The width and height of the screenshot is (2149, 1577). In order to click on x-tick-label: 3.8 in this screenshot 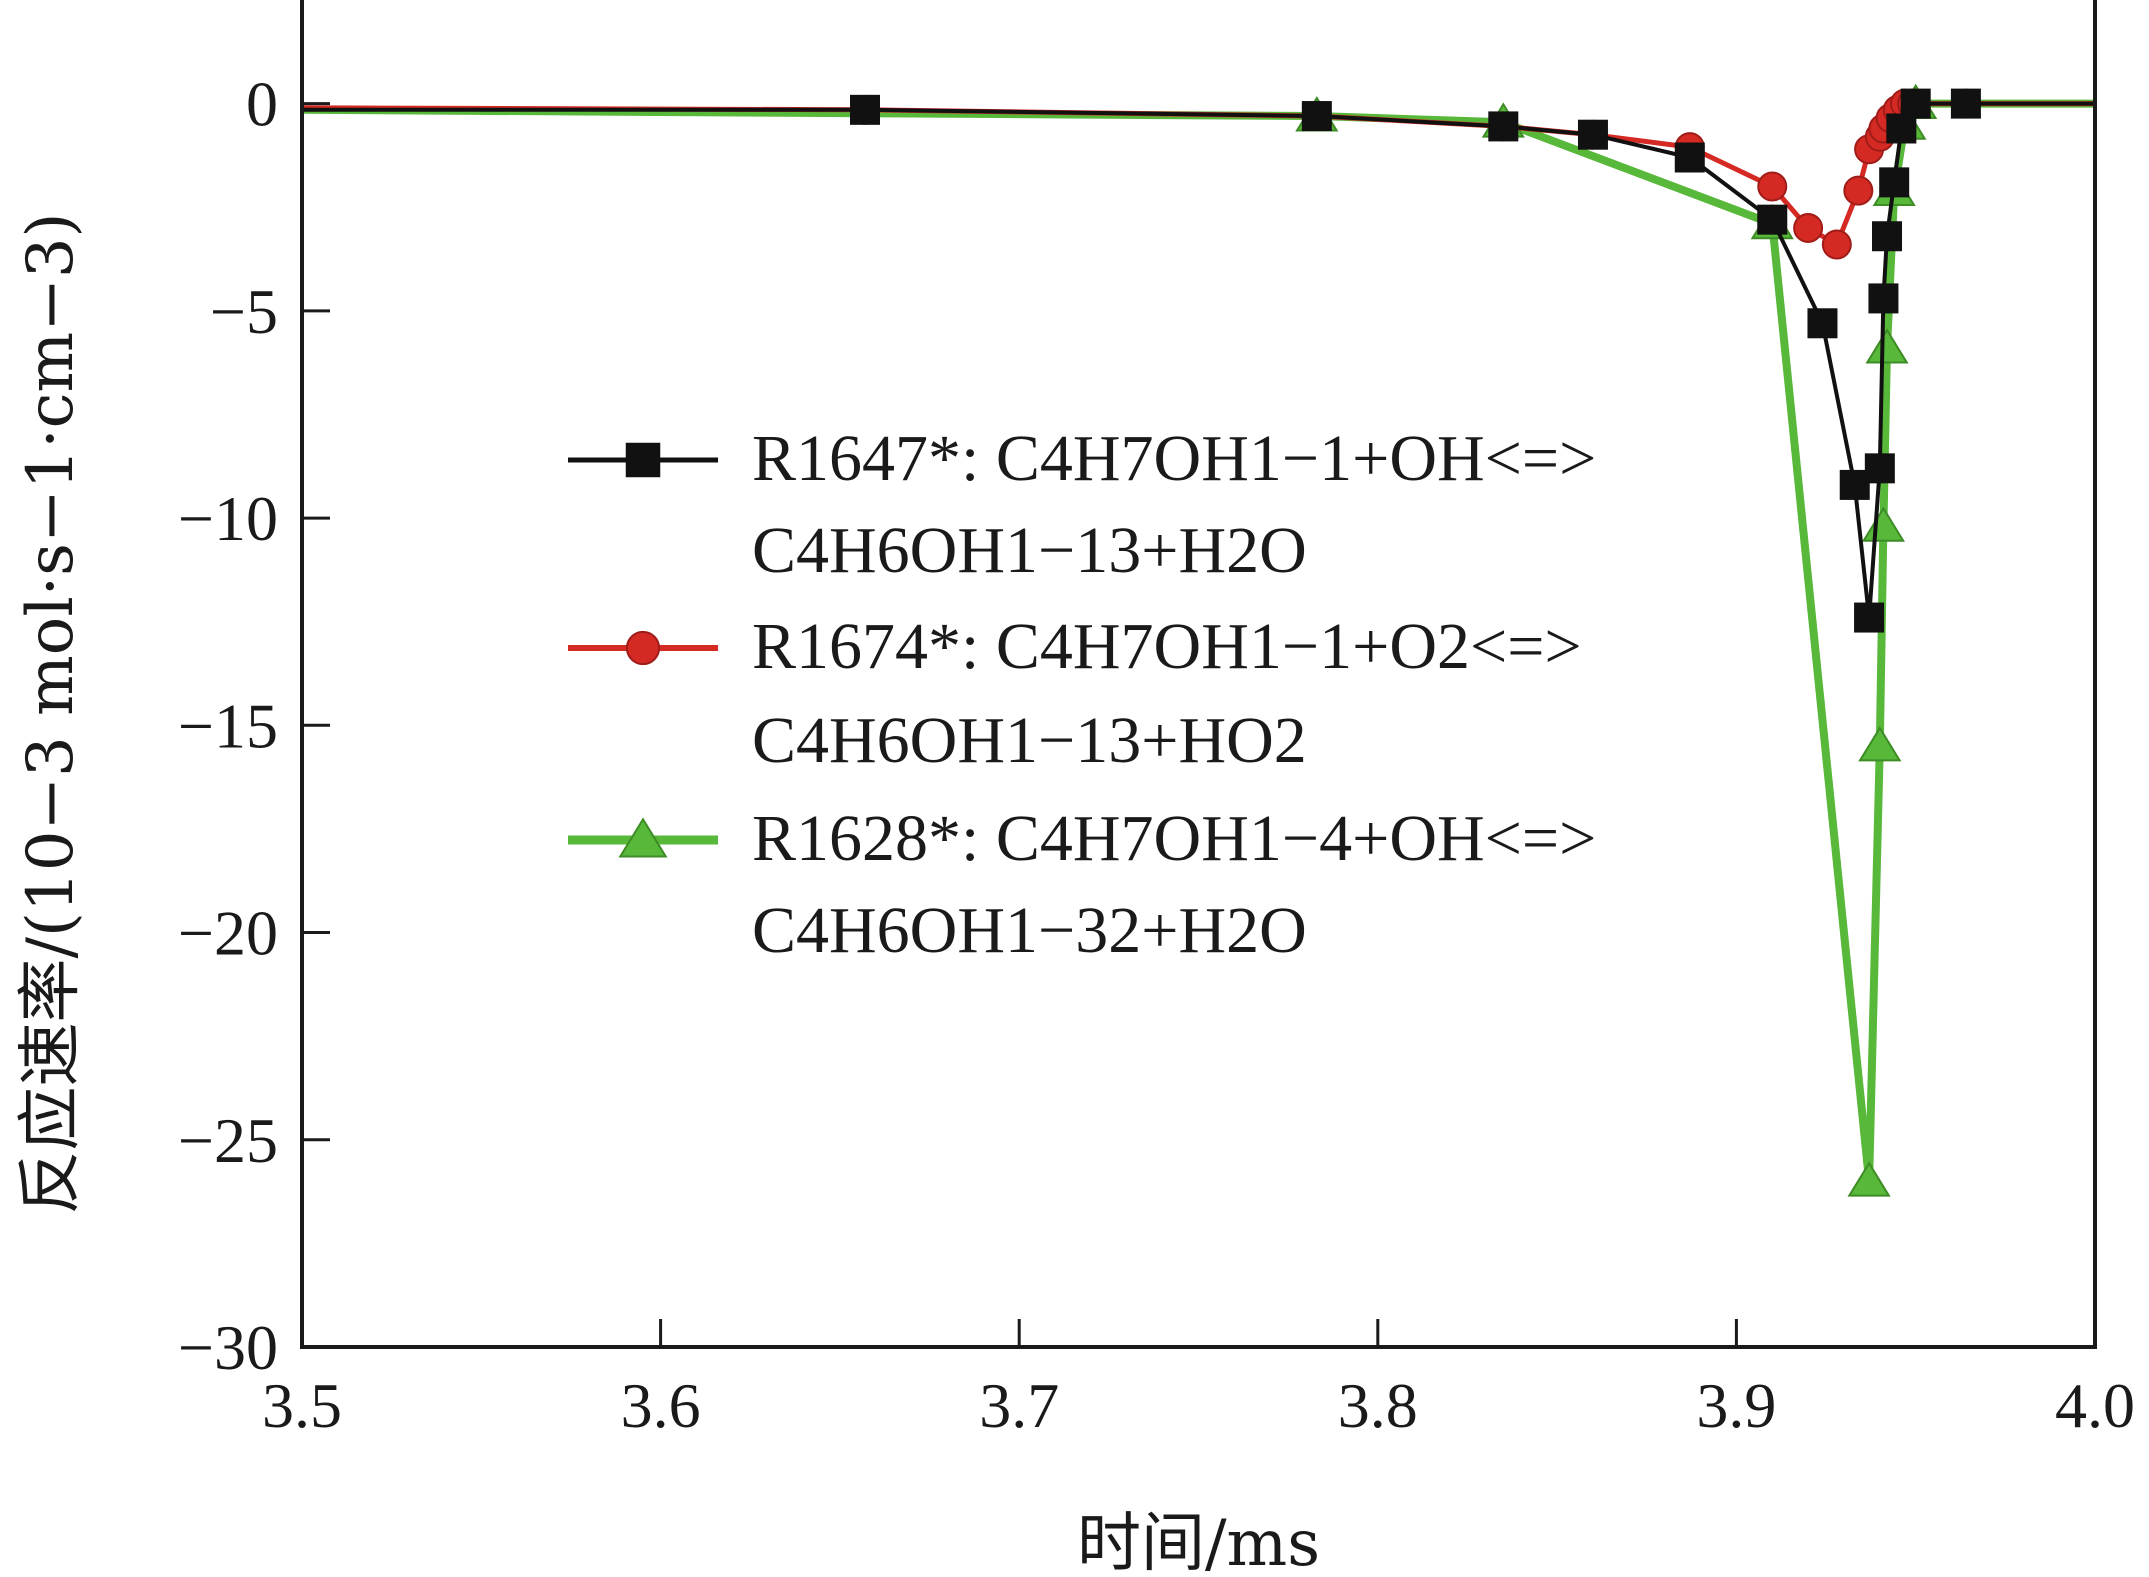, I will do `click(1378, 1405)`.